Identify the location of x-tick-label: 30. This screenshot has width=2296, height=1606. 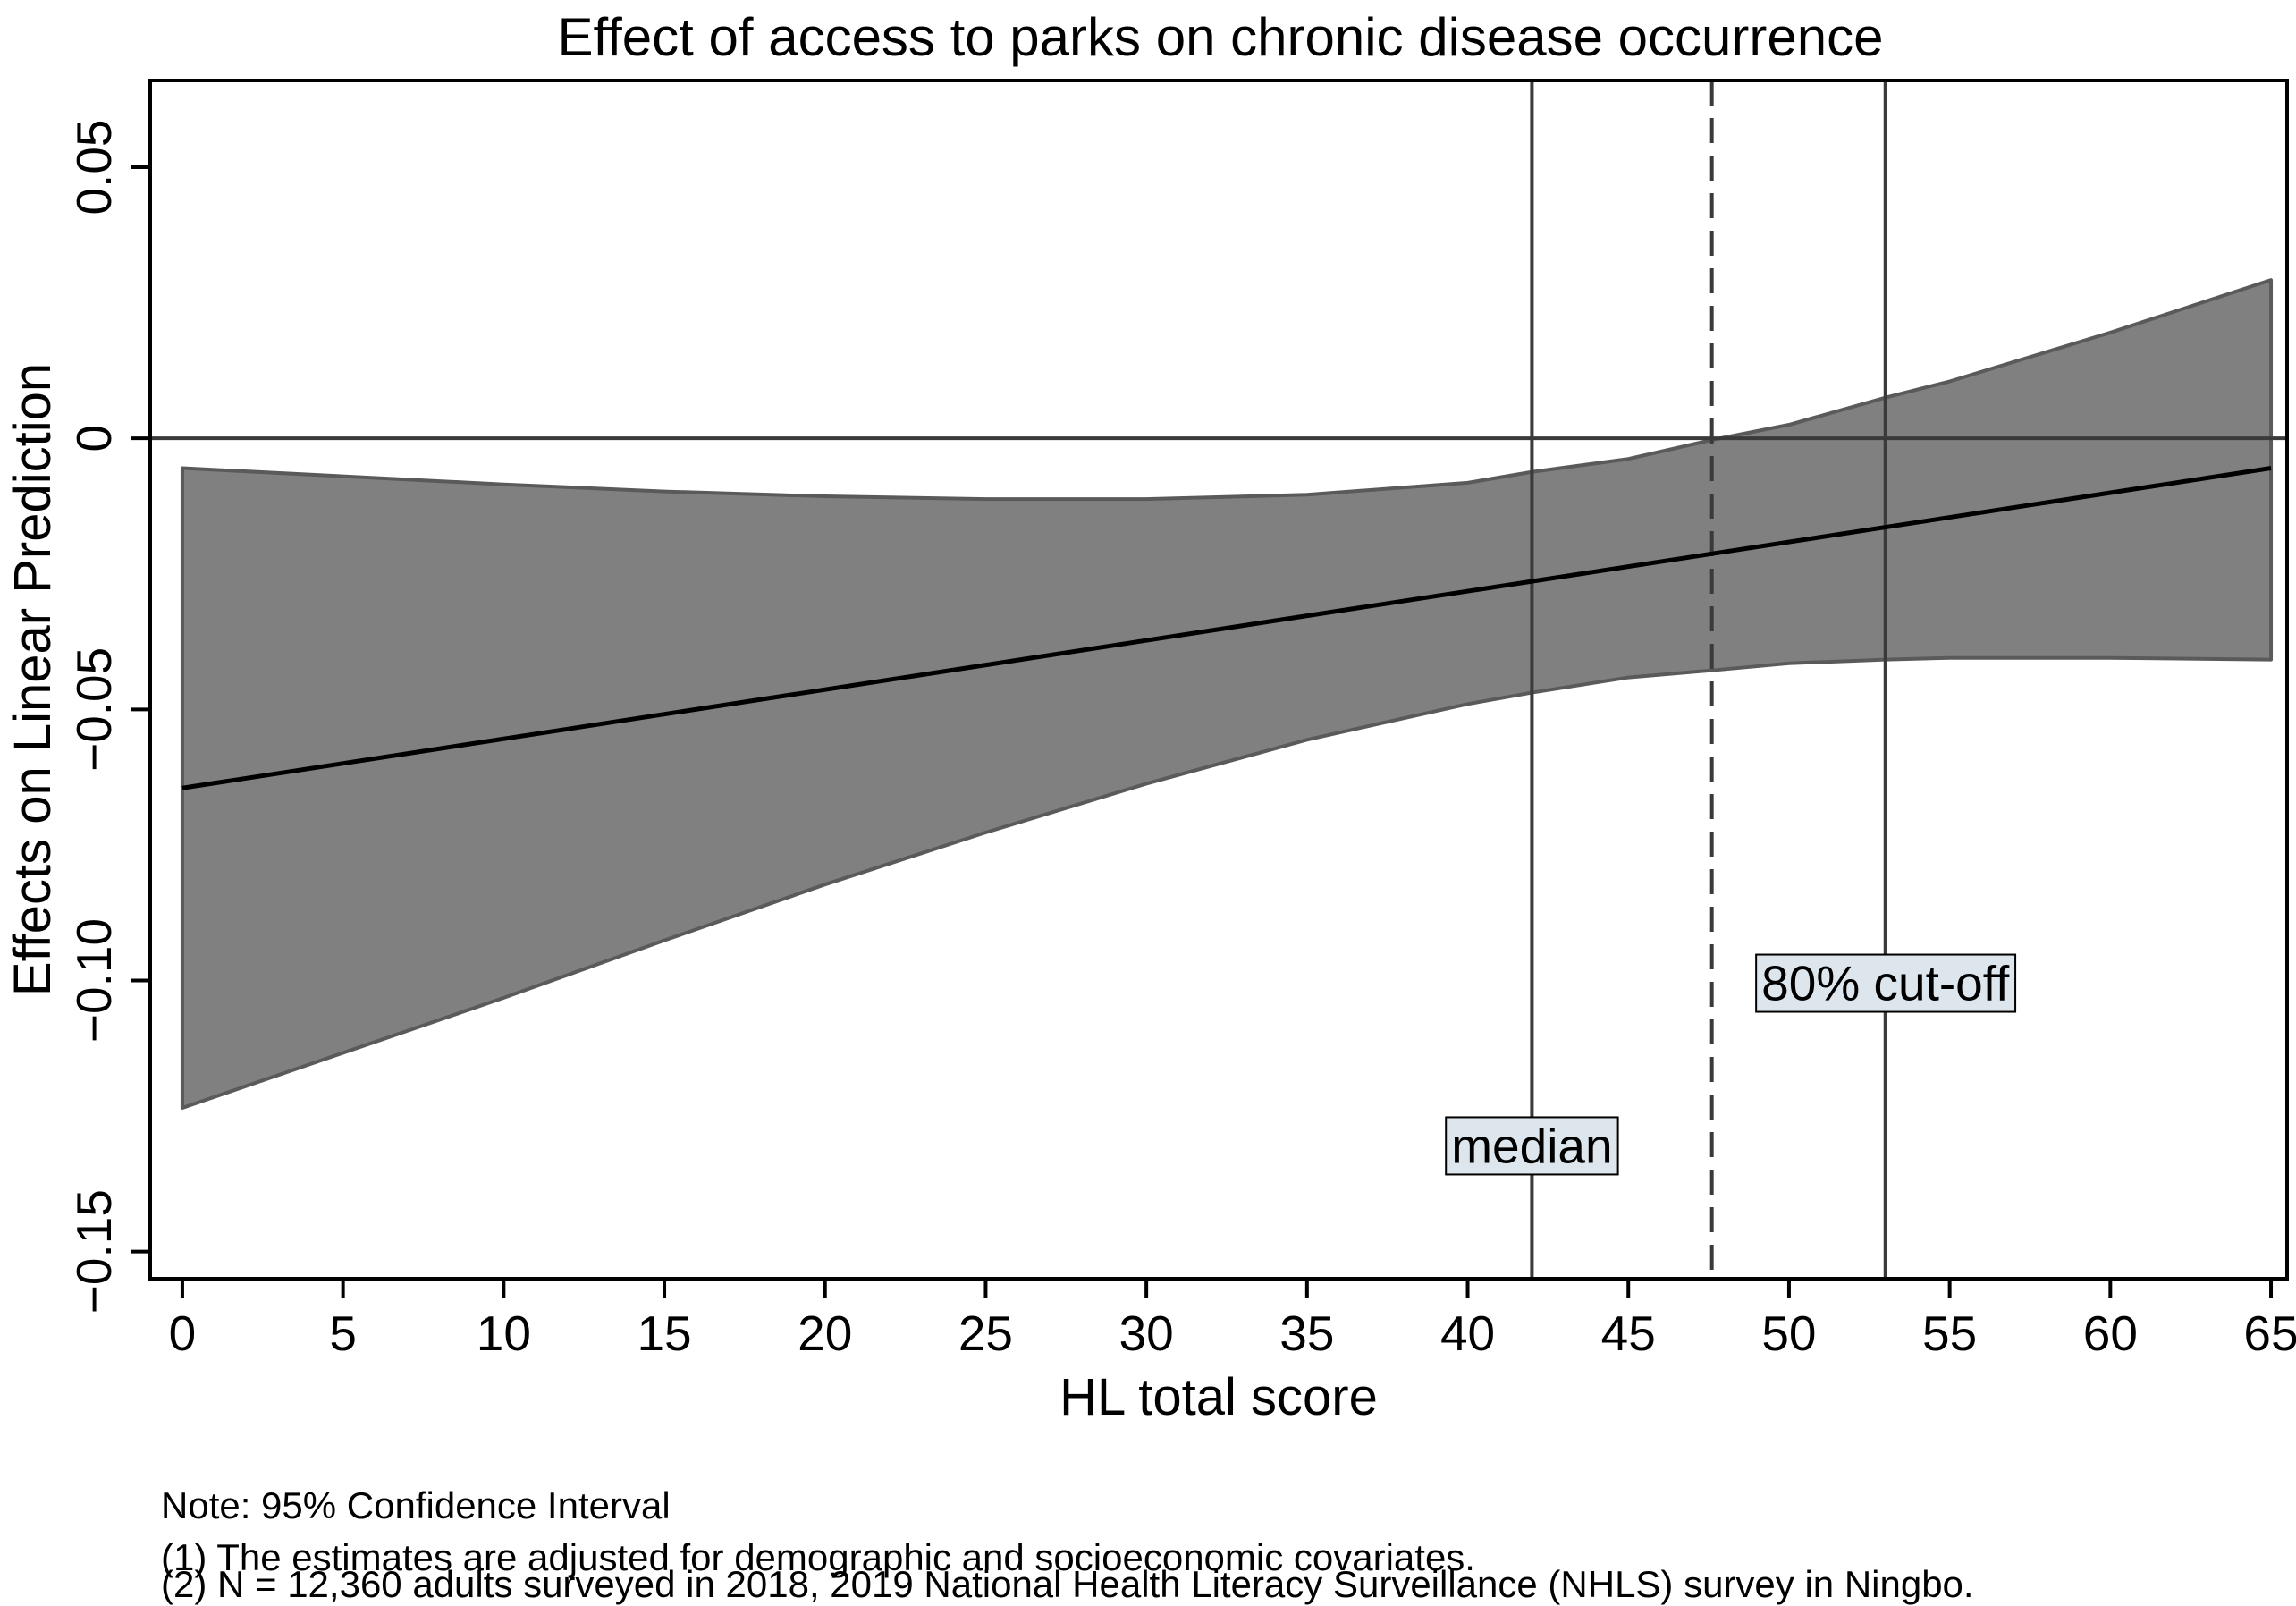
(1146, 1333).